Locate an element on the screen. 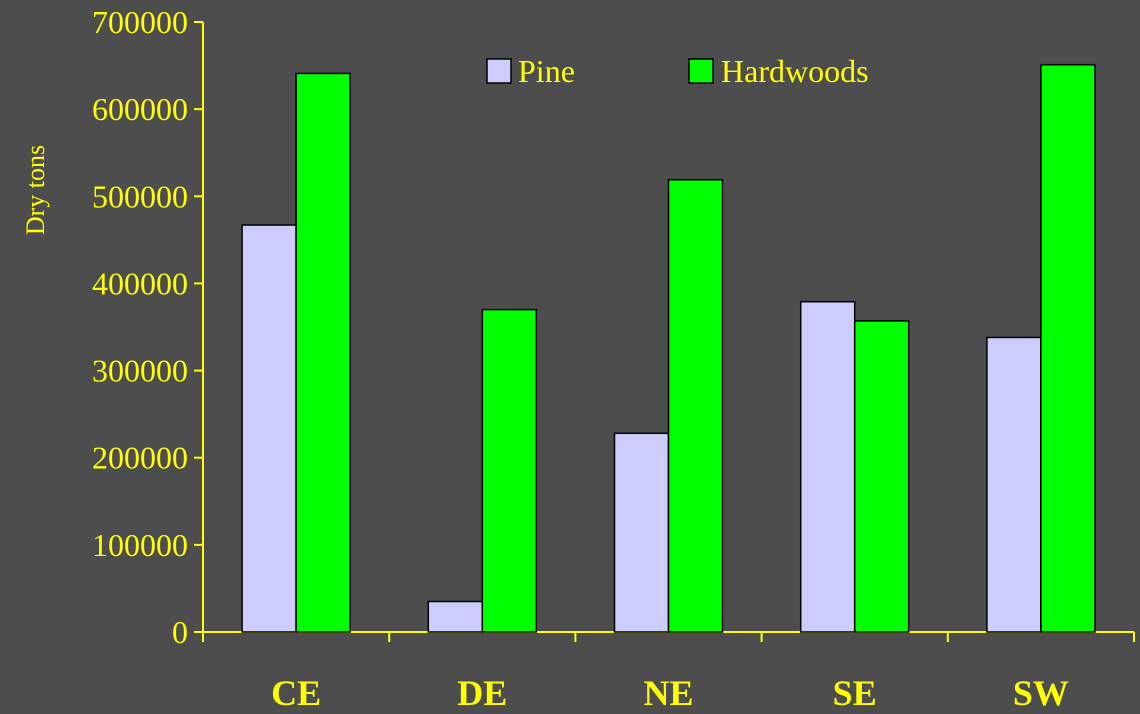 This screenshot has height=714, width=1140. legend: Pine Hardwoods is located at coordinates (677, 71).